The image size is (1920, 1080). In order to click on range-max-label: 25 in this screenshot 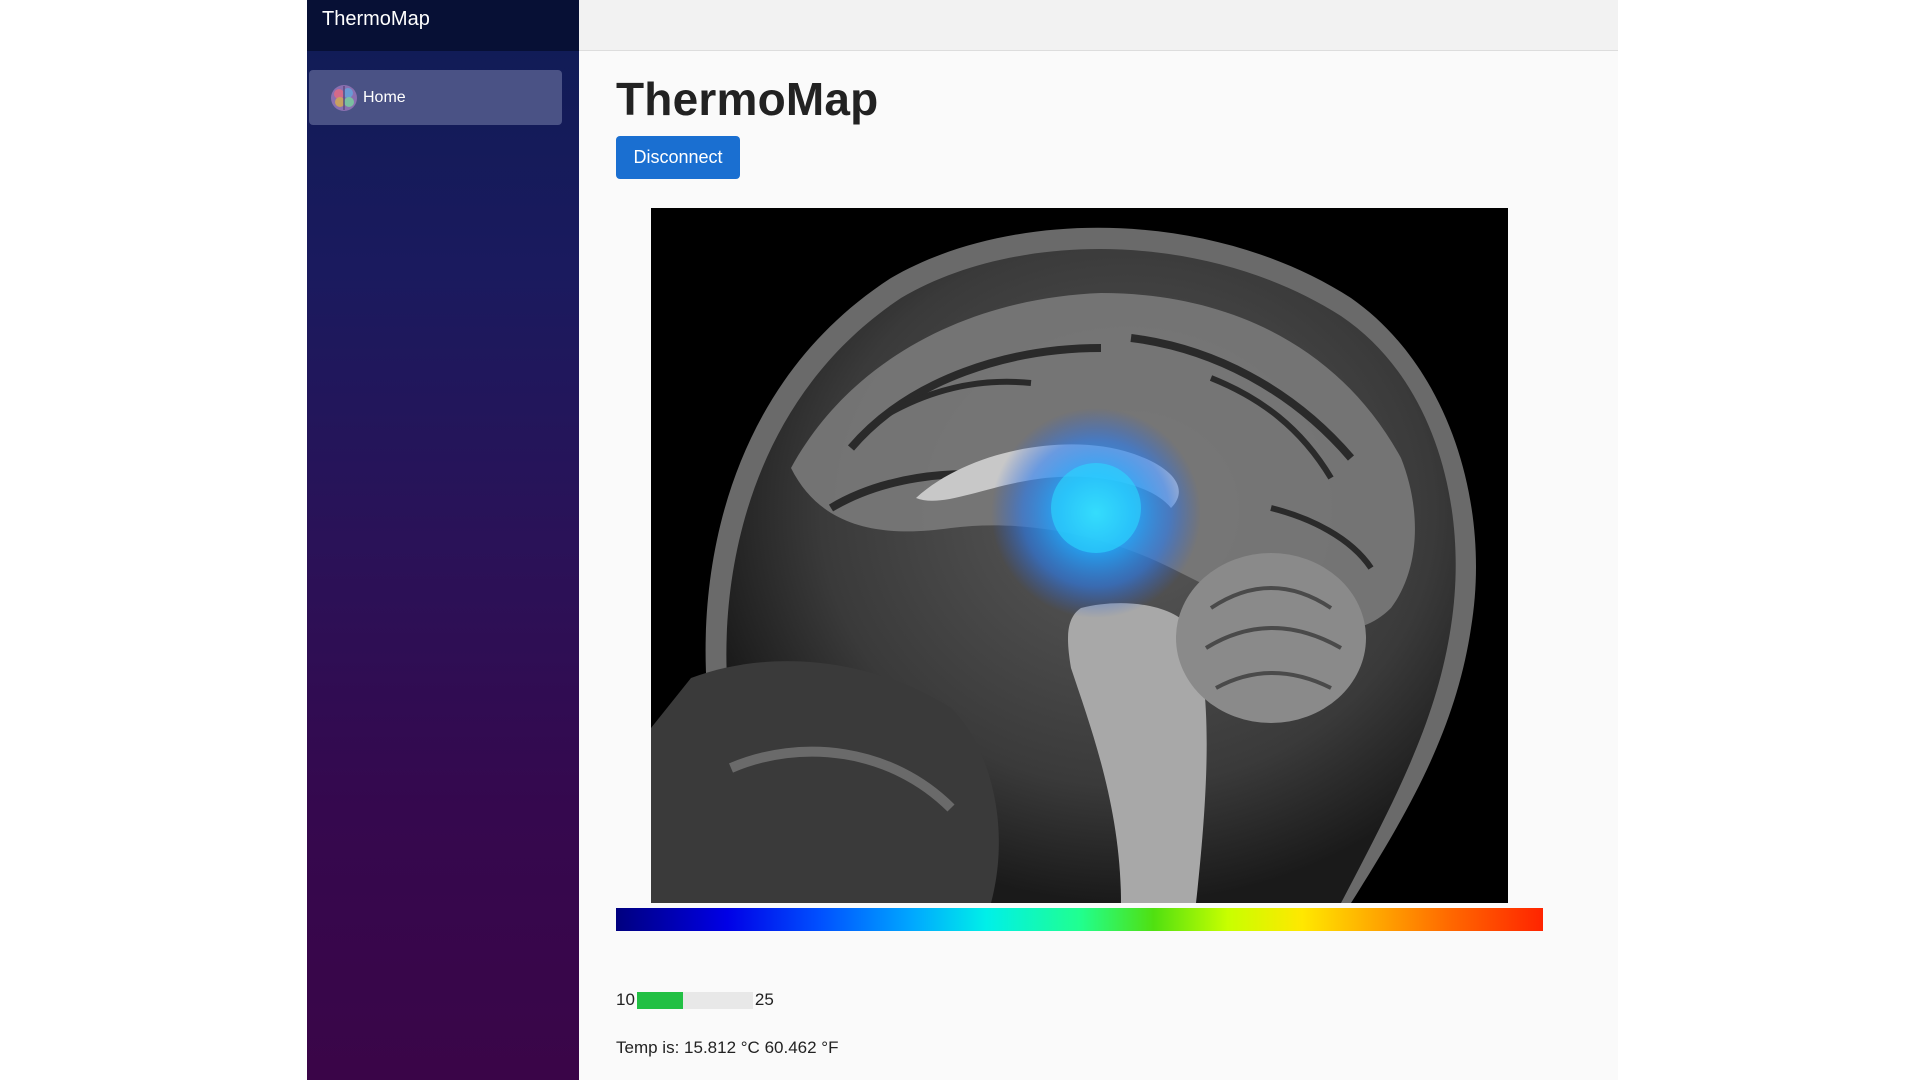, I will do `click(764, 999)`.